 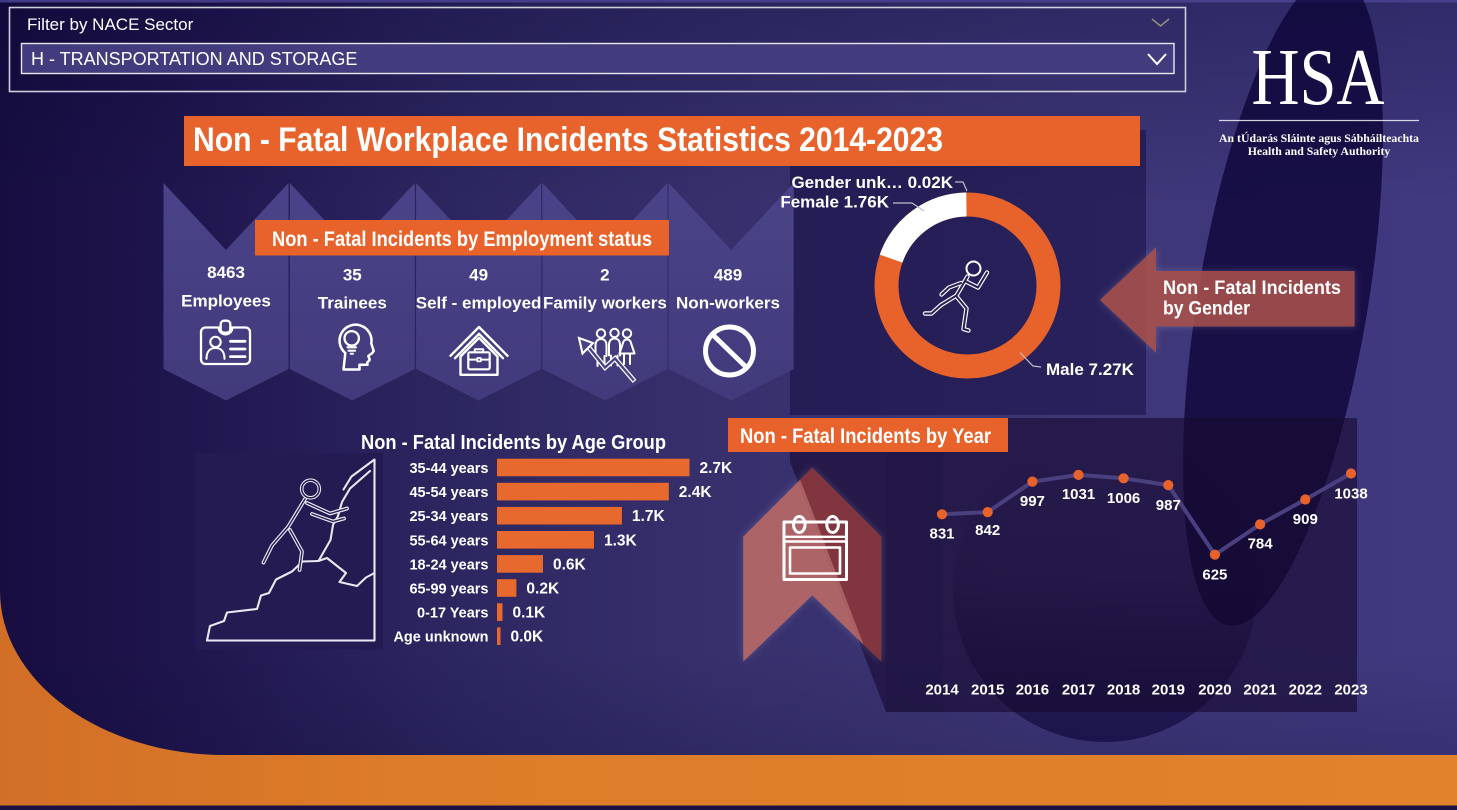 What do you see at coordinates (194, 59) in the screenshot?
I see `svg-text: H - TRANSPORTATION AND STORAGE` at bounding box center [194, 59].